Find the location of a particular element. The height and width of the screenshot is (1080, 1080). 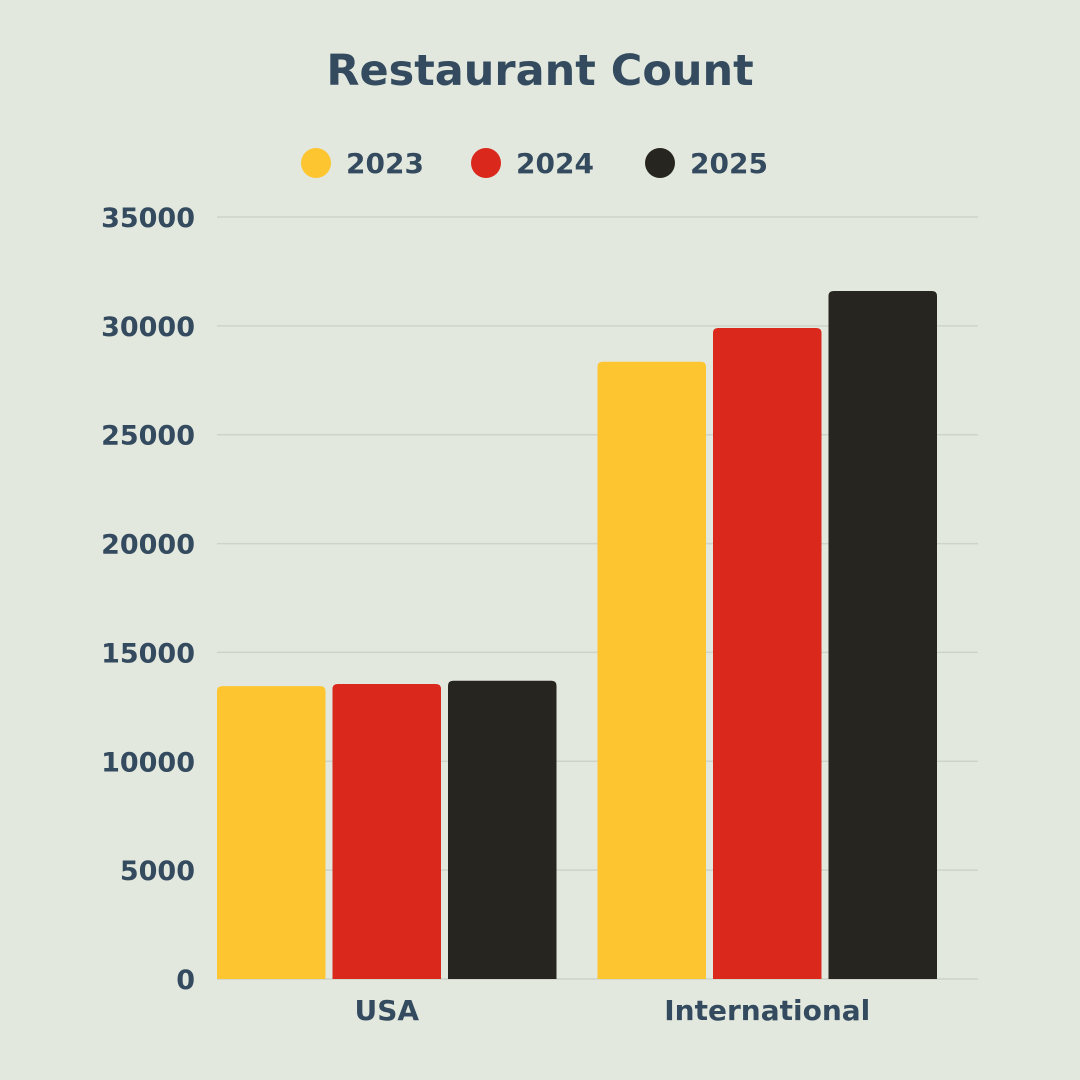

y-tick-label-20000: 20000 is located at coordinates (148, 545).